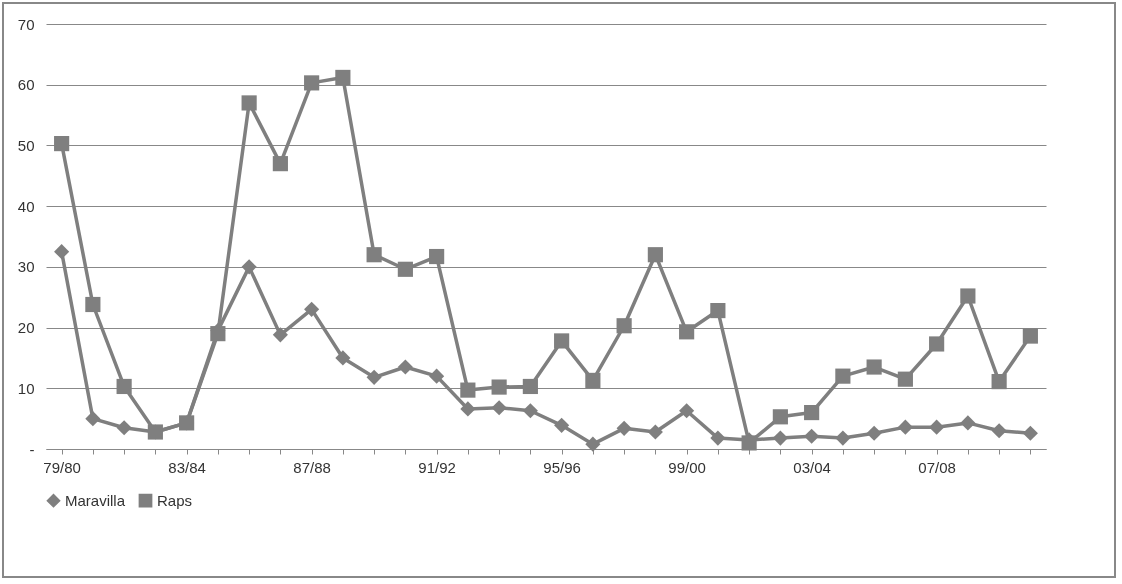 The image size is (1122, 584). What do you see at coordinates (187, 467) in the screenshot?
I see `x-tick-label: 83/84` at bounding box center [187, 467].